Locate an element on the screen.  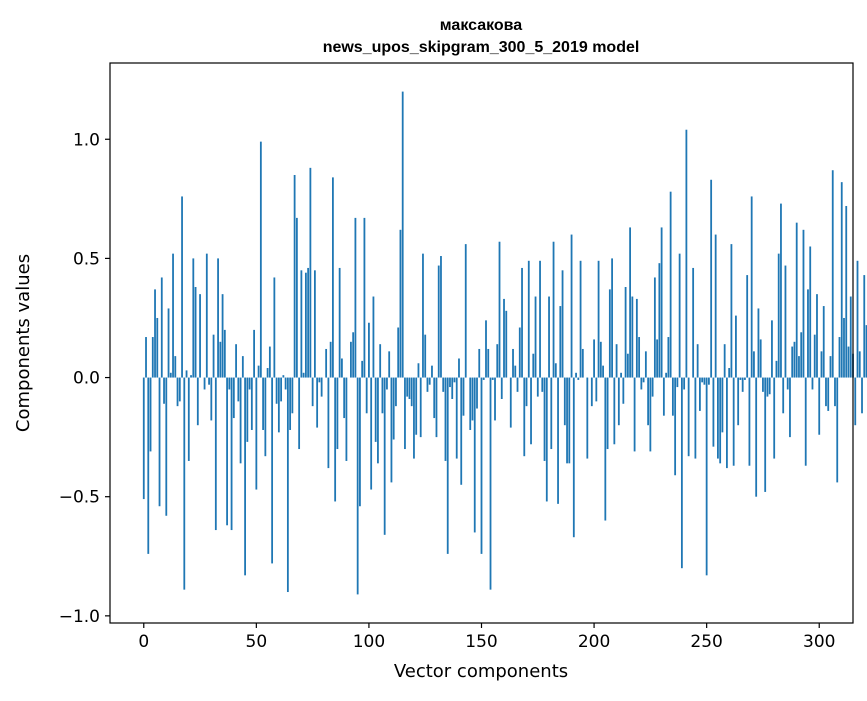
chart-subtitle: news_upos_skipgram_300_5_2019 model is located at coordinates (481, 47).